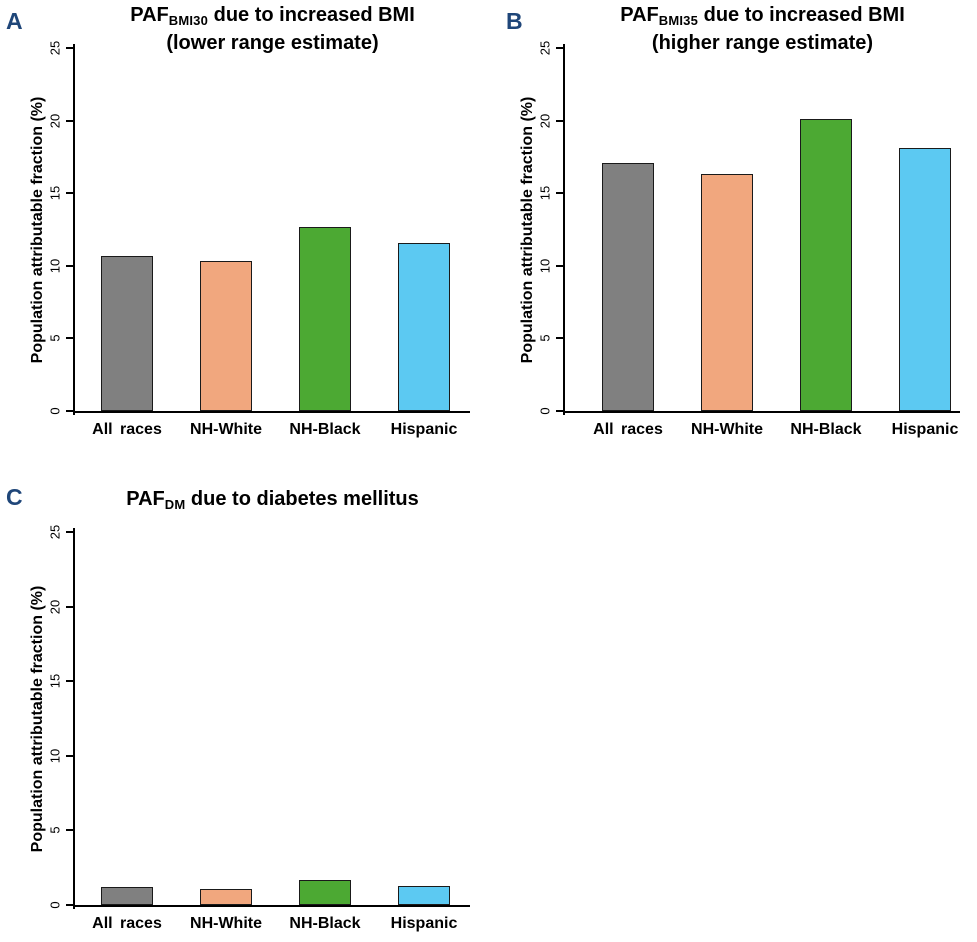  What do you see at coordinates (762, 16) in the screenshot?
I see `chart-title-line1: PAFBMI35 due to increased BMI` at bounding box center [762, 16].